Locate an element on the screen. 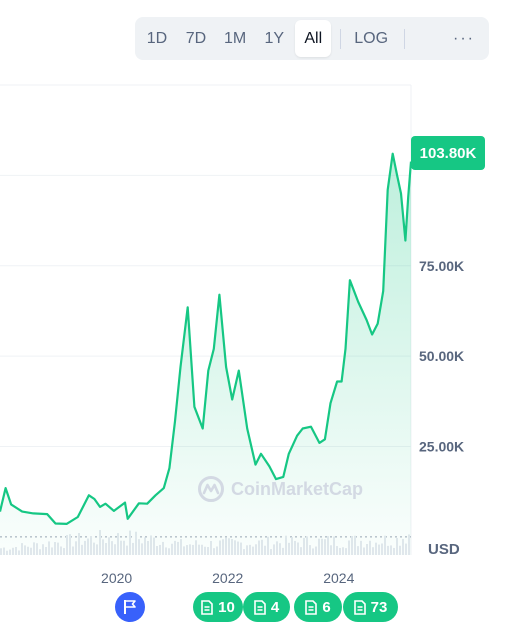  x-tick-label: 2020 is located at coordinates (116, 578).